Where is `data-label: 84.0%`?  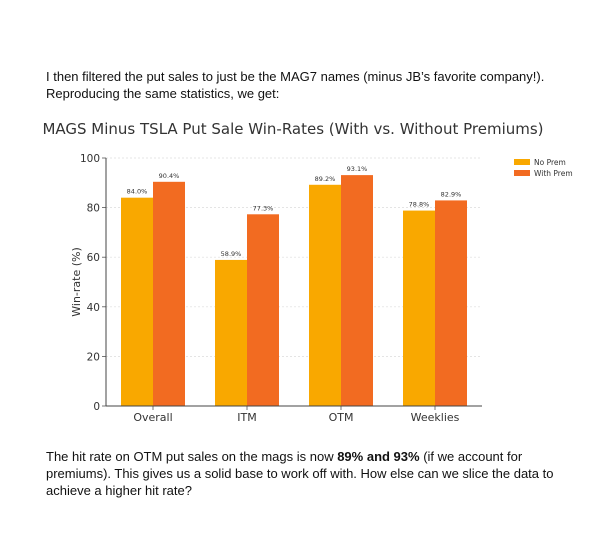 data-label: 84.0% is located at coordinates (137, 192).